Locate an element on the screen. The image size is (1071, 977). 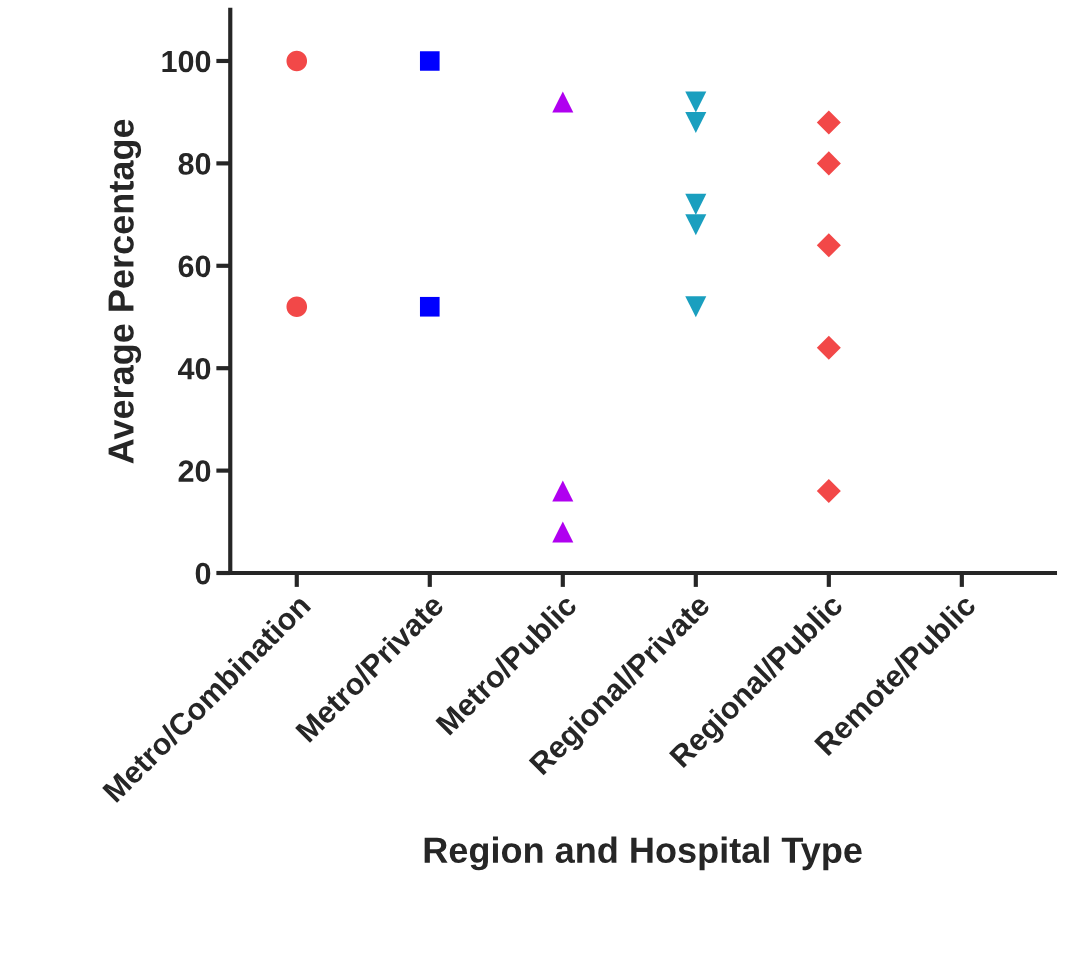
y-tick-label: 0 is located at coordinates (203, 573).